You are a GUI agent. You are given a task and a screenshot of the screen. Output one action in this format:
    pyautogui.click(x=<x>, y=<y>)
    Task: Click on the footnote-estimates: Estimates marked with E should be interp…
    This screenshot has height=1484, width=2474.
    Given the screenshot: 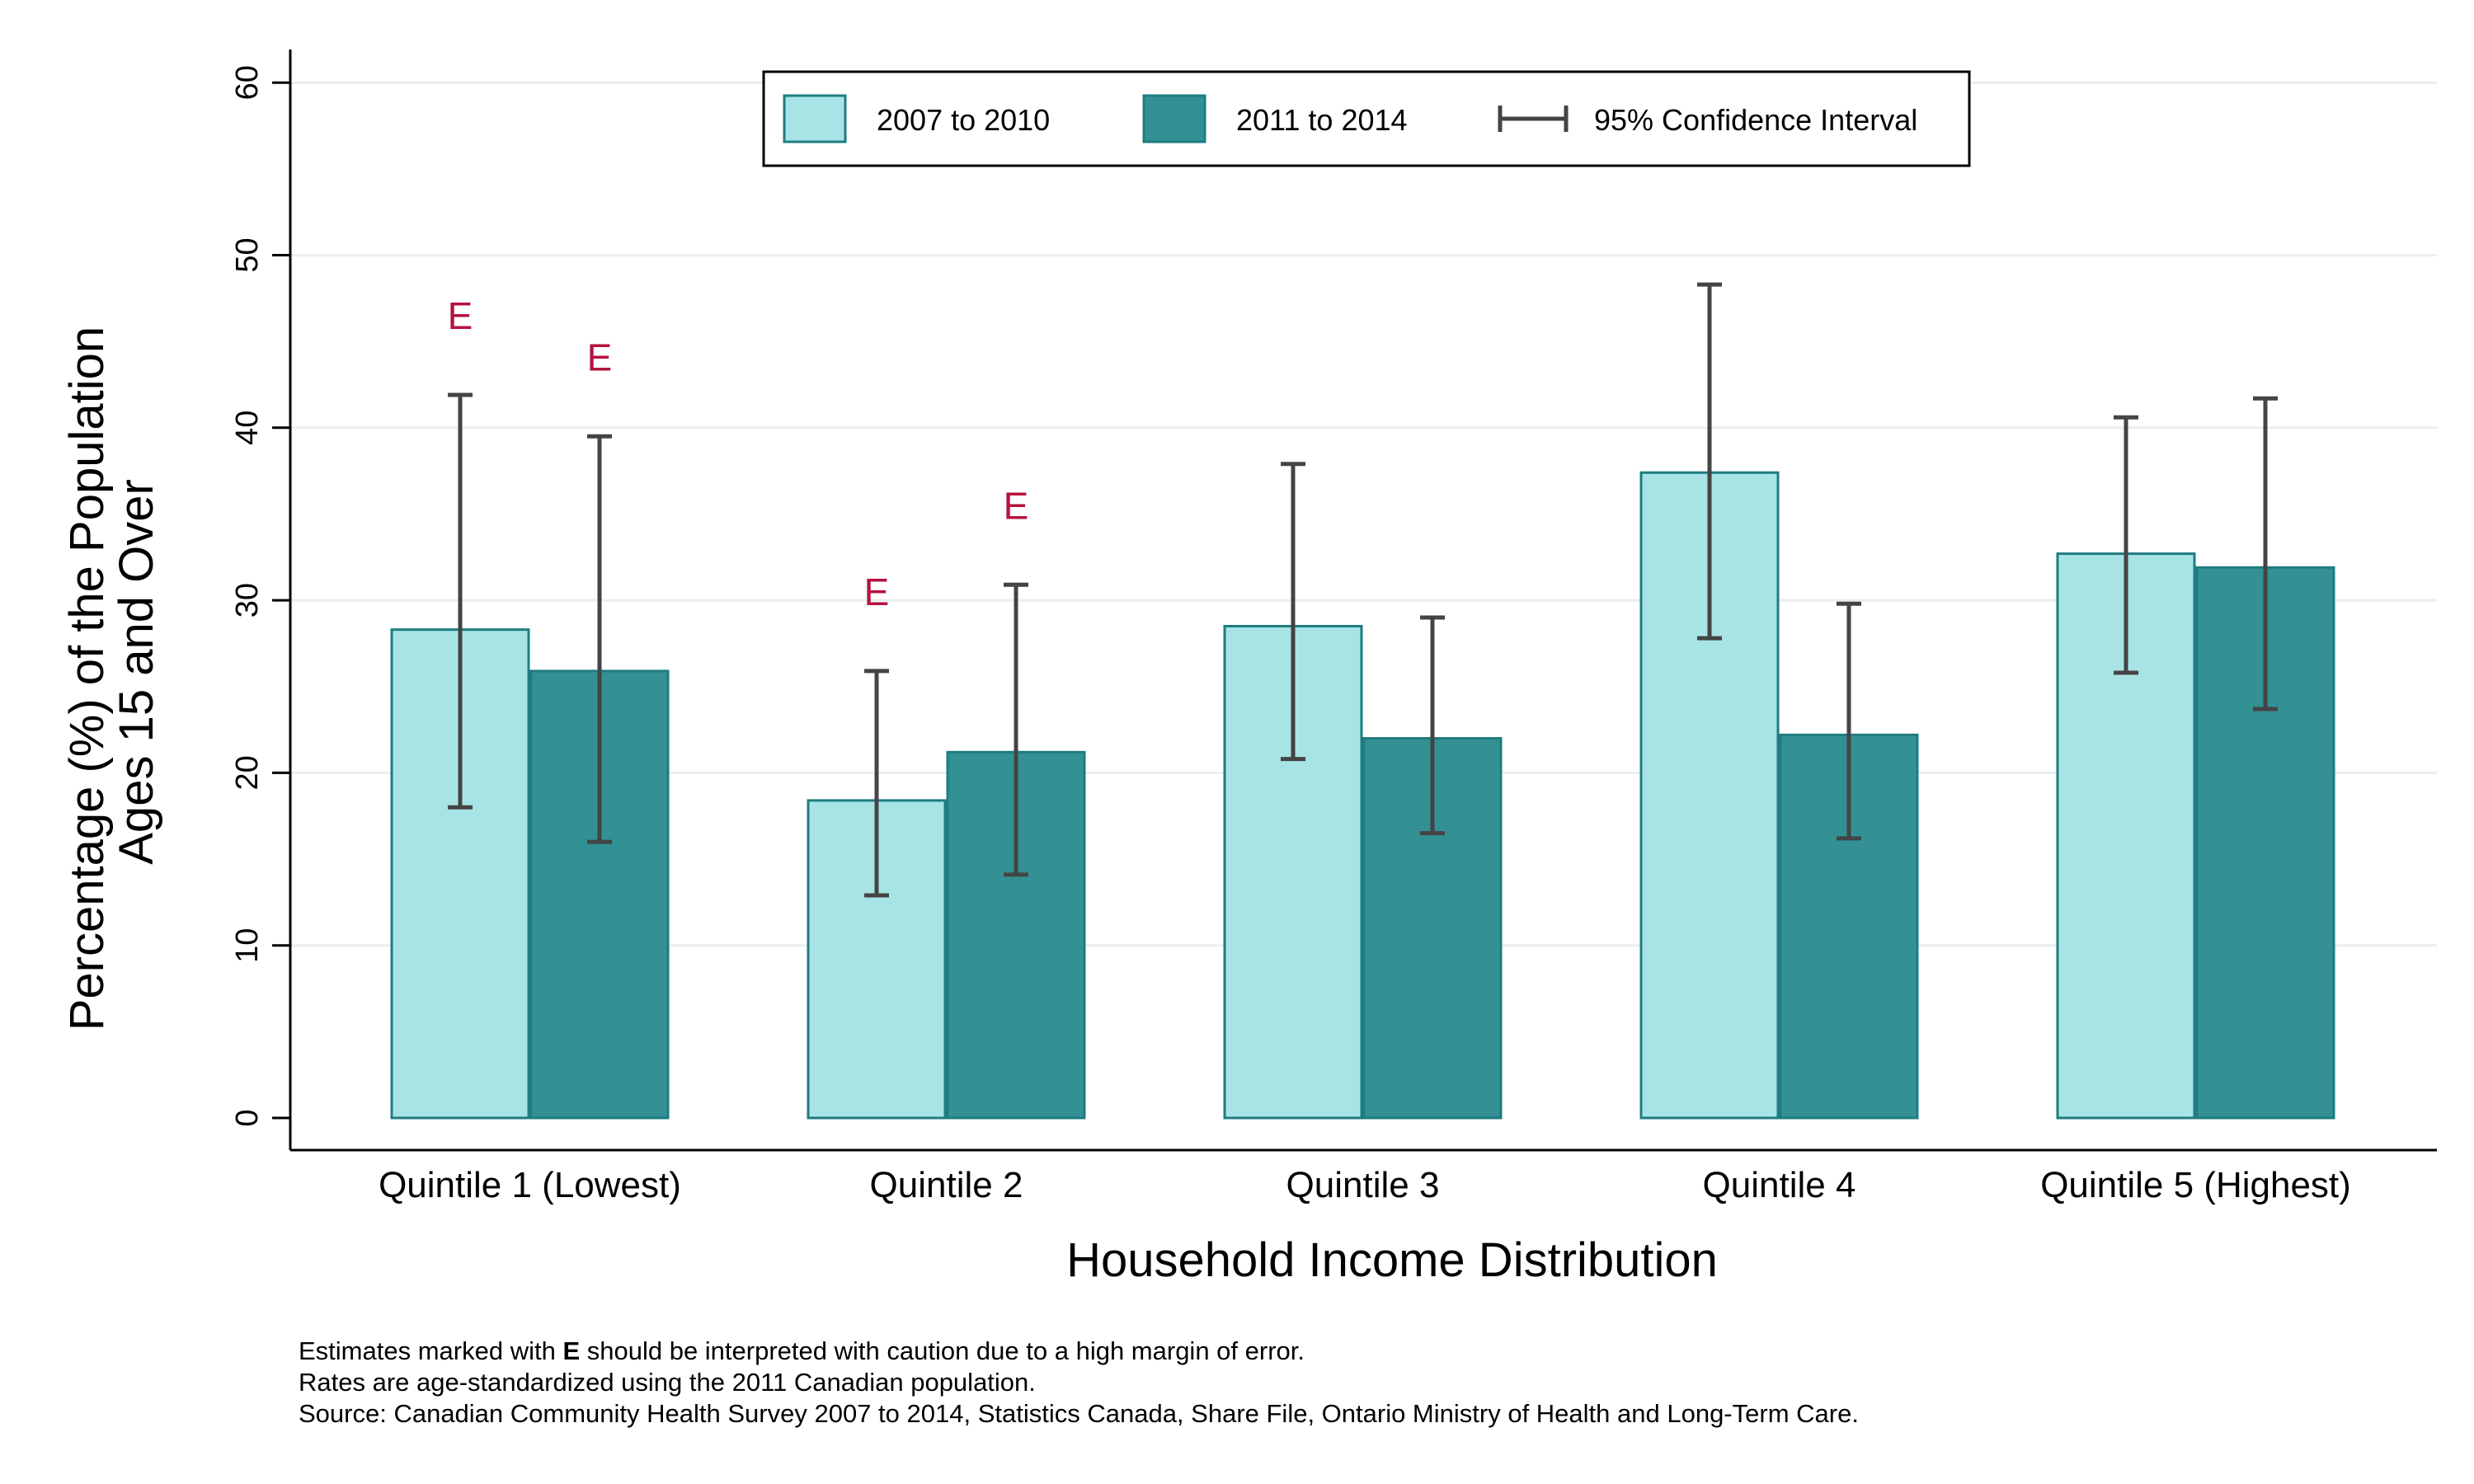 What is the action you would take?
    pyautogui.click(x=1079, y=1351)
    